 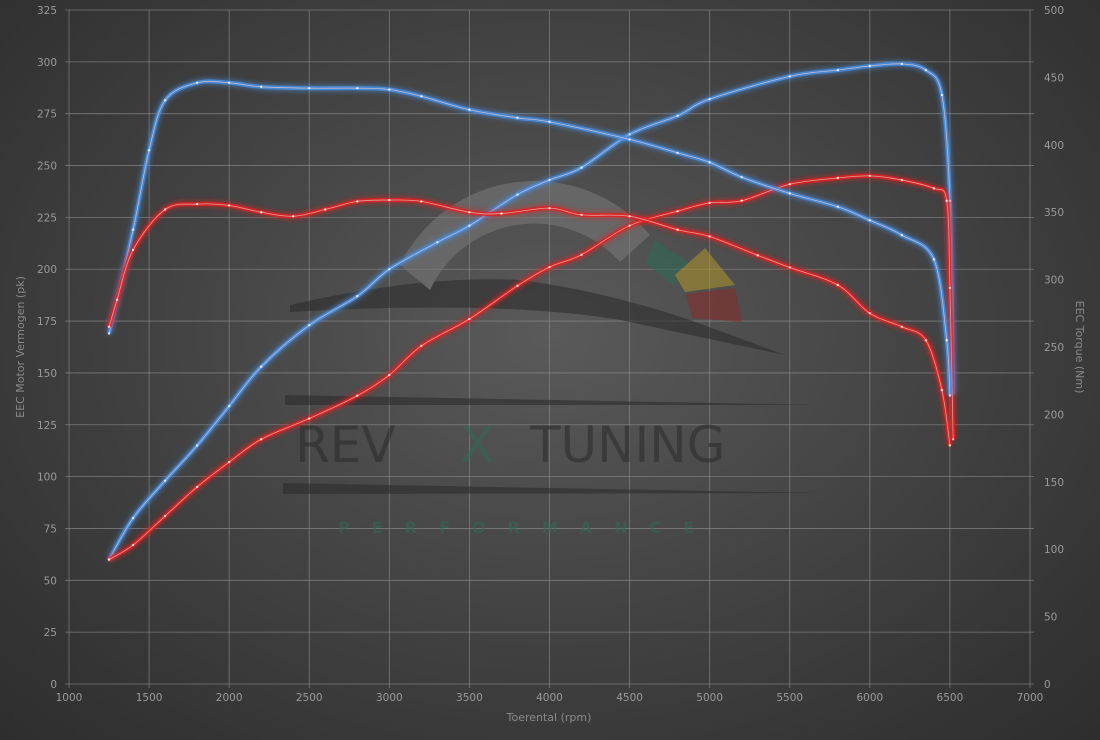 I want to click on y-tick-label: 150, so click(x=47, y=374).